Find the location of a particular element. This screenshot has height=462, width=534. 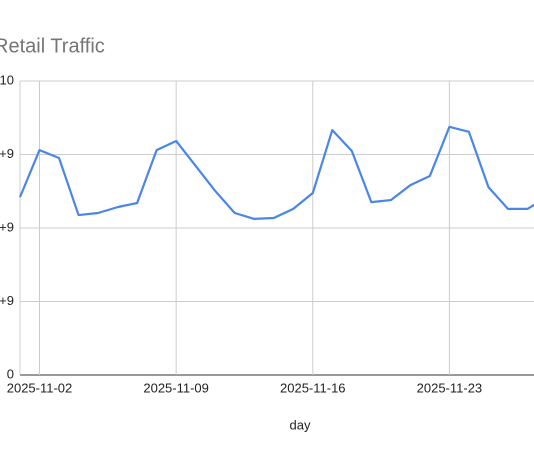

x-axis-label: day is located at coordinates (300, 424).